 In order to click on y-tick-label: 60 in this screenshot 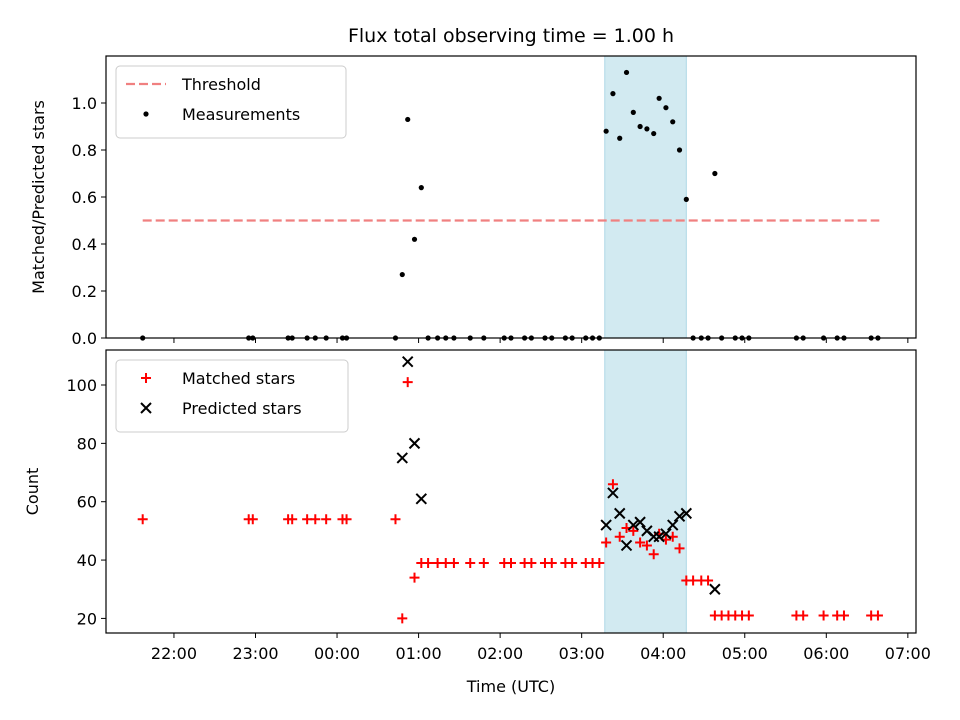, I will do `click(87, 502)`.